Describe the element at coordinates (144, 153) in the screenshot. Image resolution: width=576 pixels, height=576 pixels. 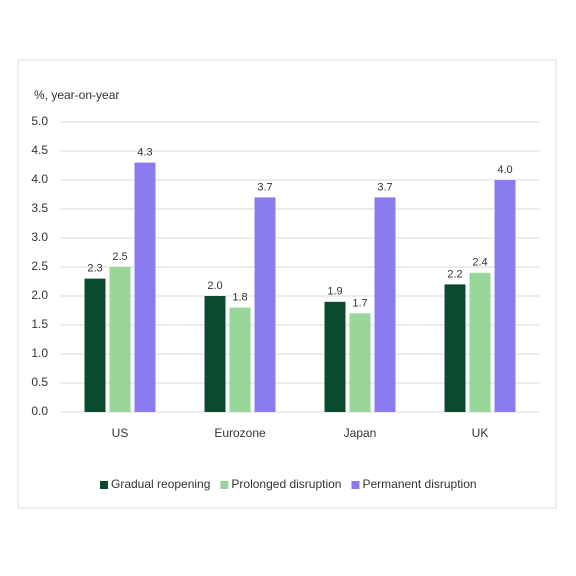
I see `data-label: 4.3` at that location.